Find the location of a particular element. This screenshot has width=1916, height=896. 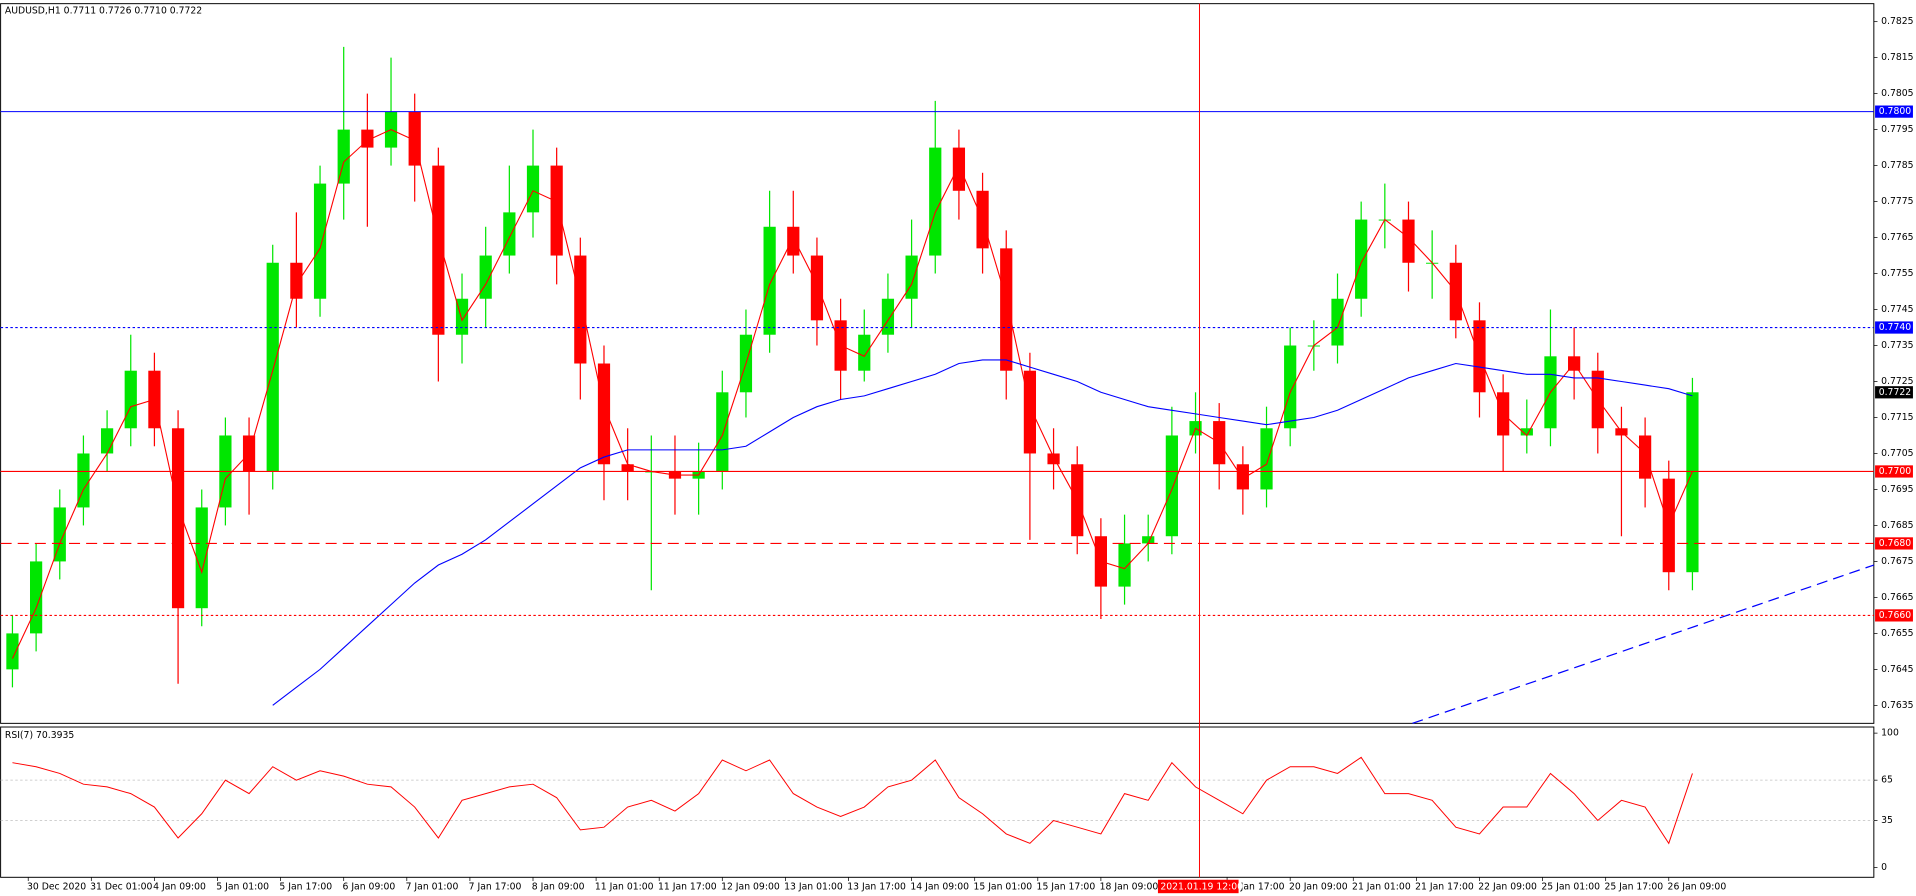

y-tick-label: 0.7795 is located at coordinates (1897, 129).